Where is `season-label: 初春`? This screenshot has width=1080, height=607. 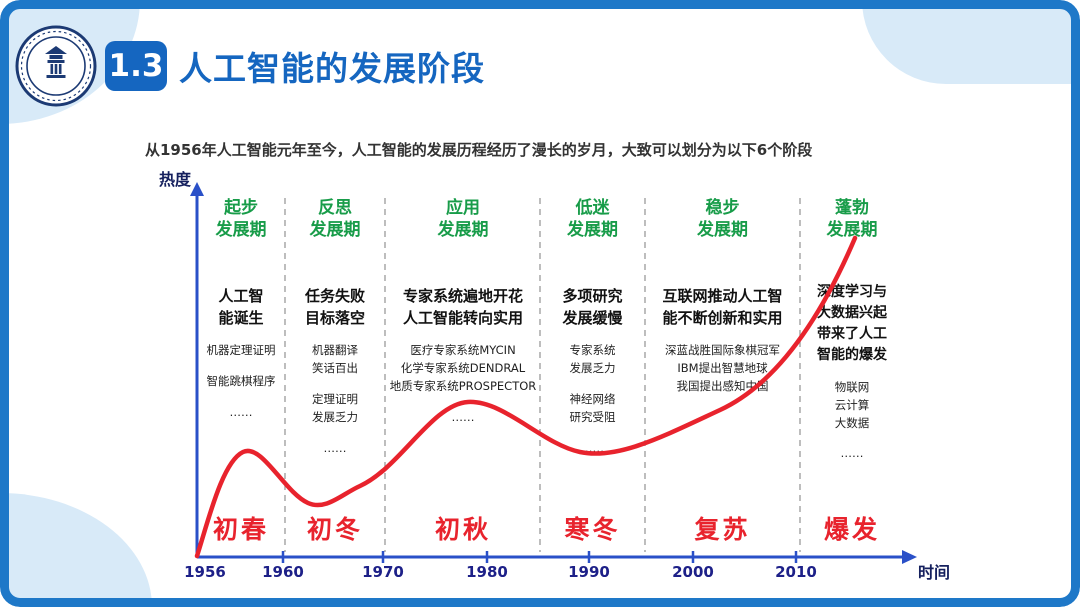
season-label: 初春 is located at coordinates (240, 529).